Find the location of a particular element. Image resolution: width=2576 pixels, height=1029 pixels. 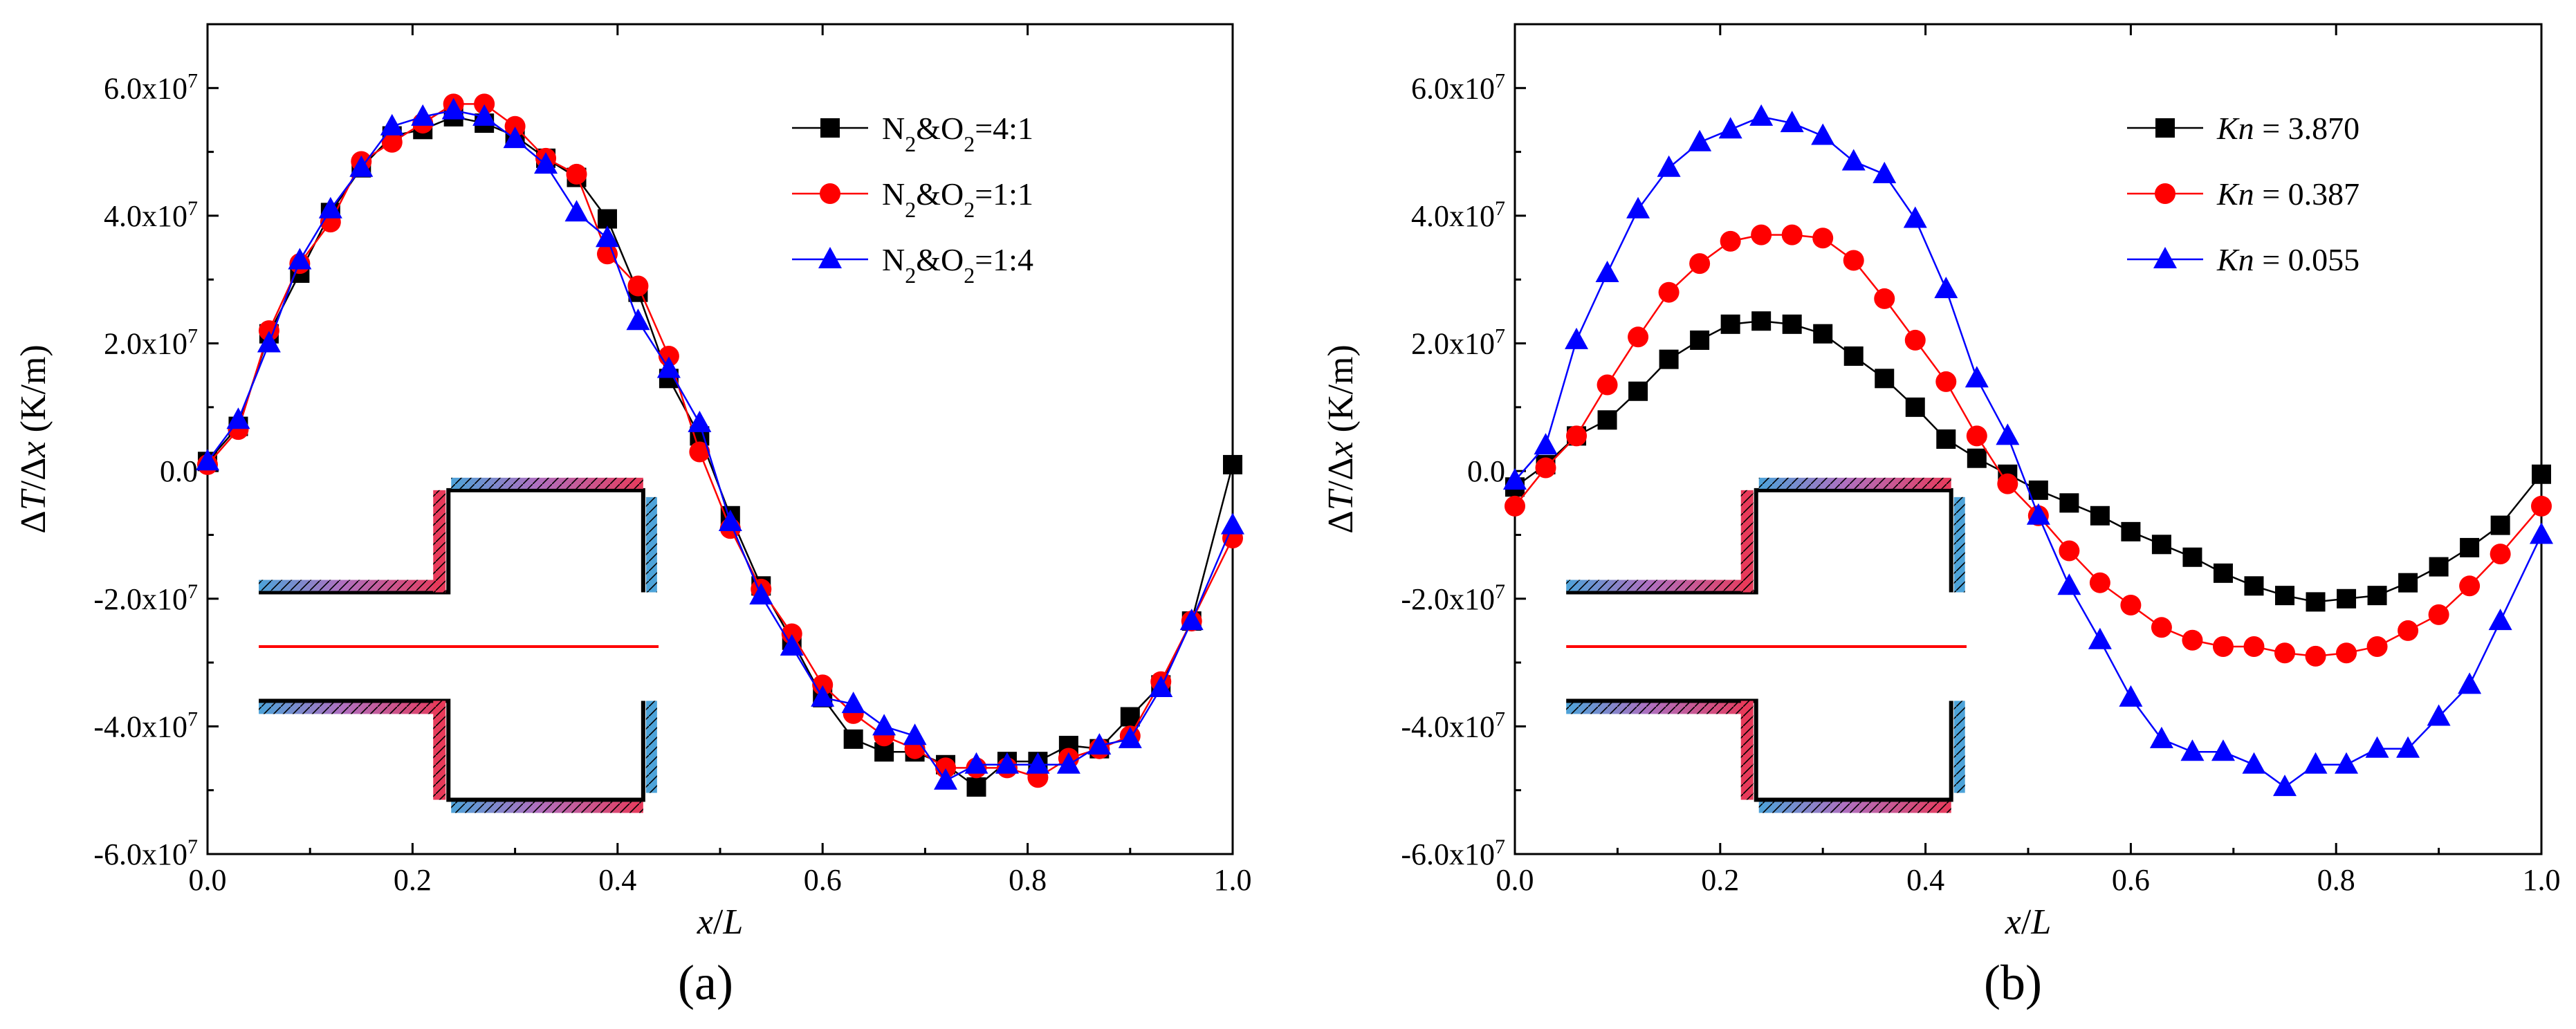

inset-lower-wall is located at coordinates (452, 750).